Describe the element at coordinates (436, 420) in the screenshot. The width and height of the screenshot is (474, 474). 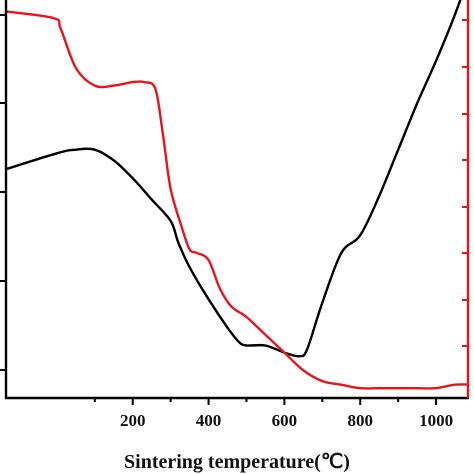
I see `x-tick-label: 1000` at that location.